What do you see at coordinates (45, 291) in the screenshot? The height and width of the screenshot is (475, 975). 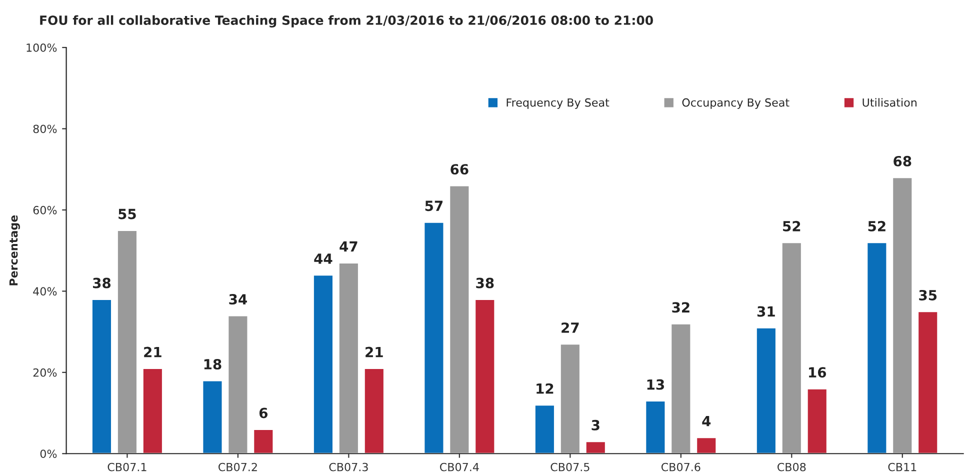 I see `y-tick-label: 40%` at bounding box center [45, 291].